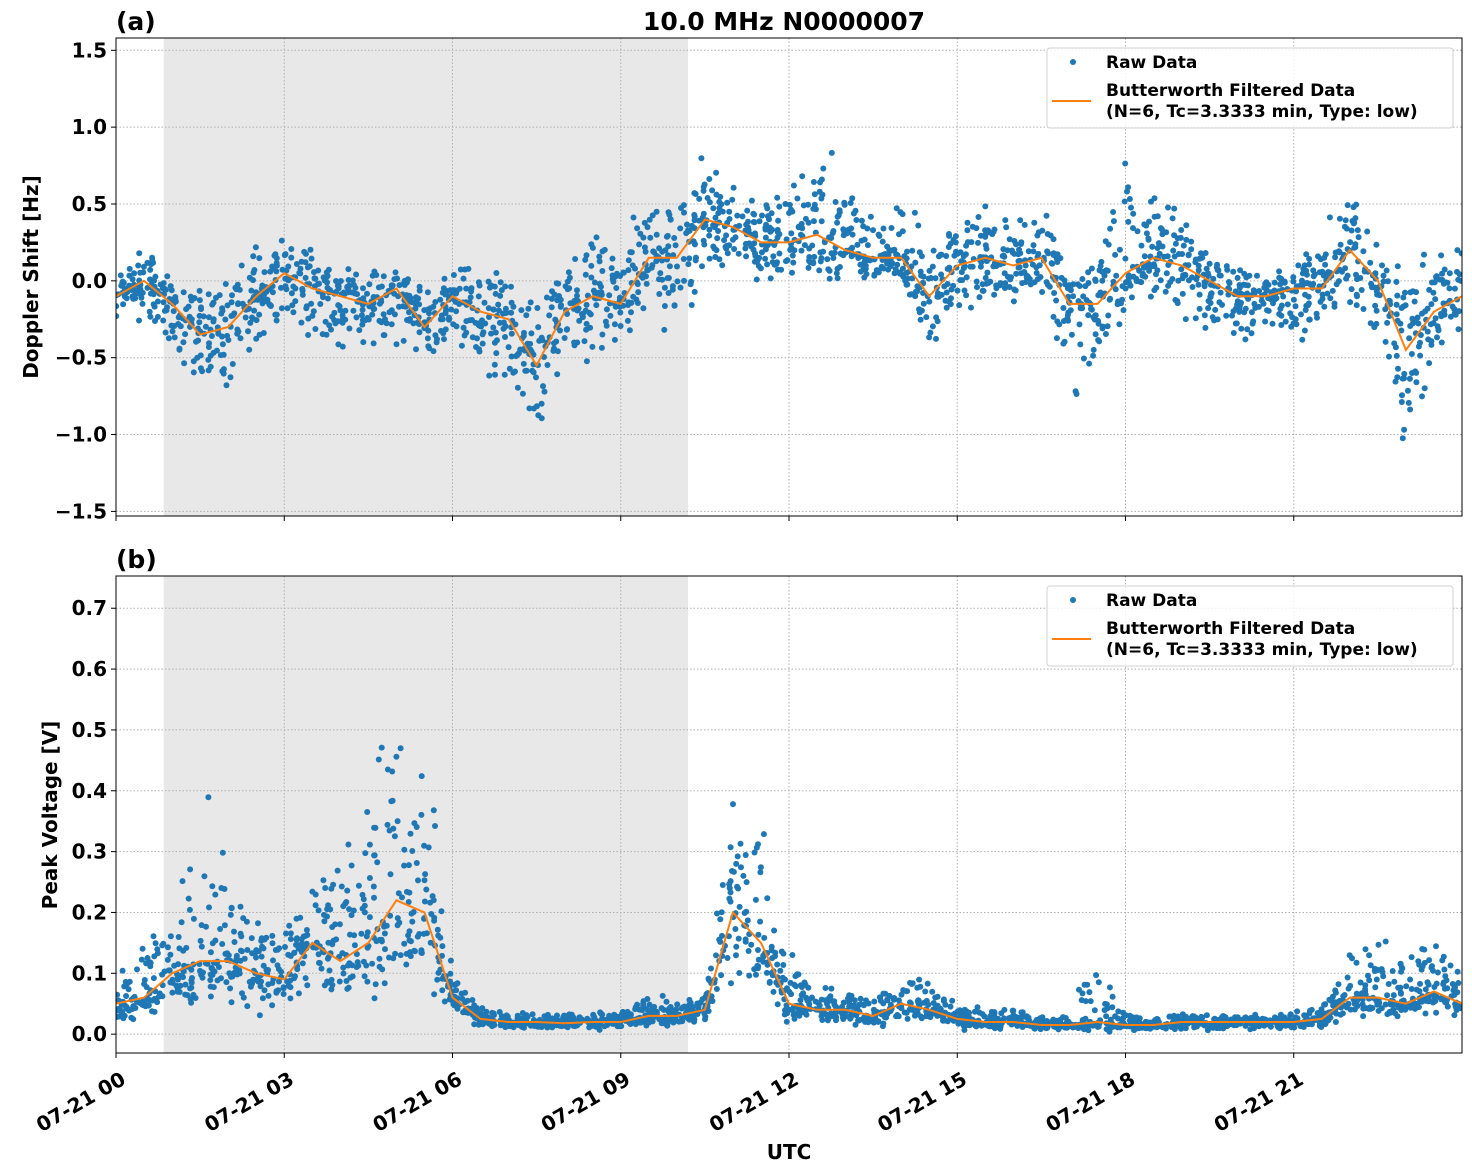  I want to click on y-tick-label: 0.0, so click(89, 281).